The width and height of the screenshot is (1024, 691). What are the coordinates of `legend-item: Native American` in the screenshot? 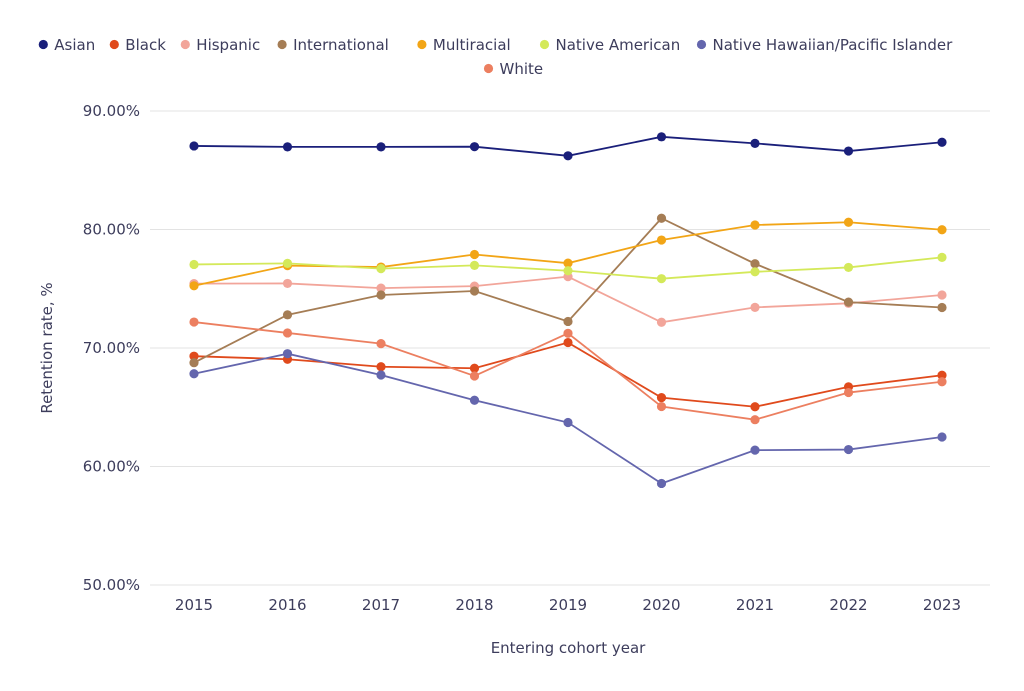 It's located at (610, 45).